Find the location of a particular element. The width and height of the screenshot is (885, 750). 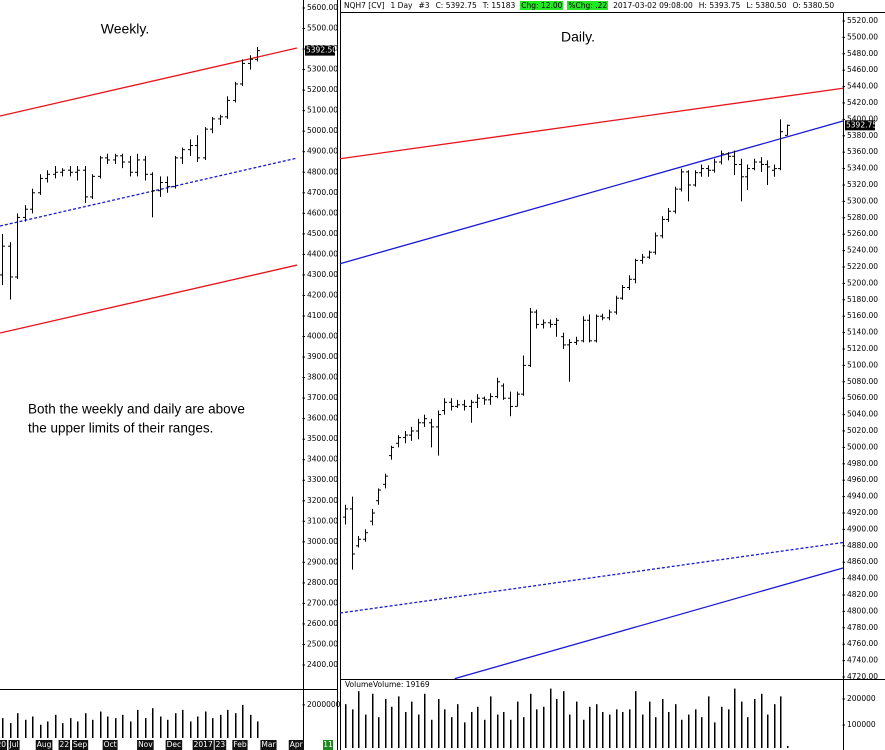

x-tick: 20 is located at coordinates (4, 745).